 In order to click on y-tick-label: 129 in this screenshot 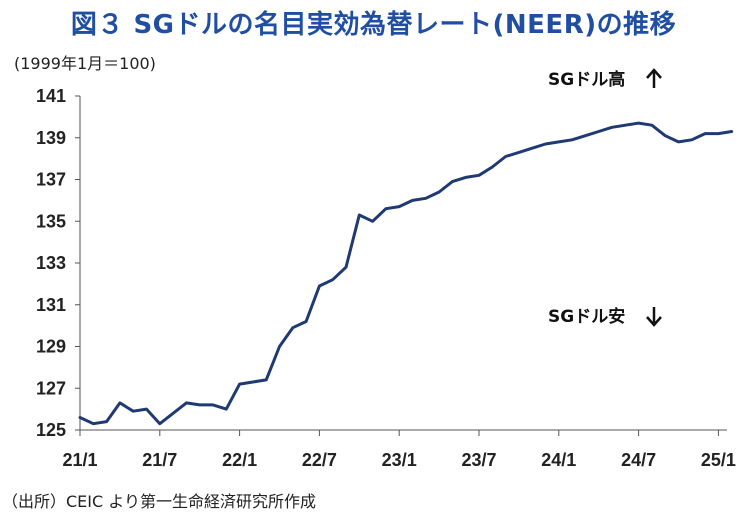, I will do `click(51, 347)`.